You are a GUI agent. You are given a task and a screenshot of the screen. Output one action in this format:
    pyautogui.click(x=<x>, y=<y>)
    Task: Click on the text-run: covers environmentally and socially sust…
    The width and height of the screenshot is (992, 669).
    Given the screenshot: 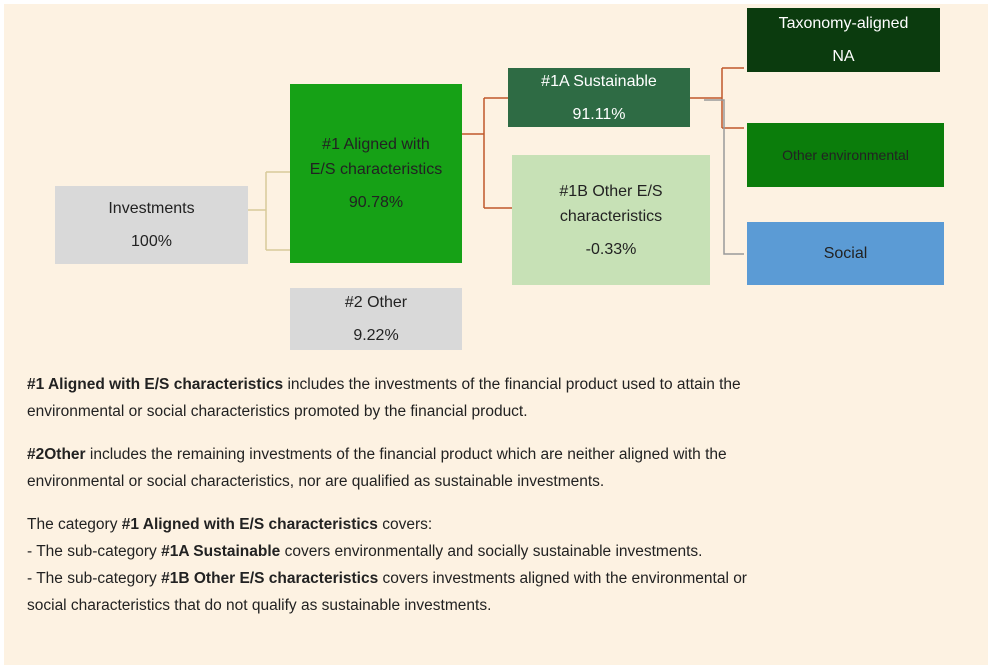 What is the action you would take?
    pyautogui.click(x=491, y=551)
    